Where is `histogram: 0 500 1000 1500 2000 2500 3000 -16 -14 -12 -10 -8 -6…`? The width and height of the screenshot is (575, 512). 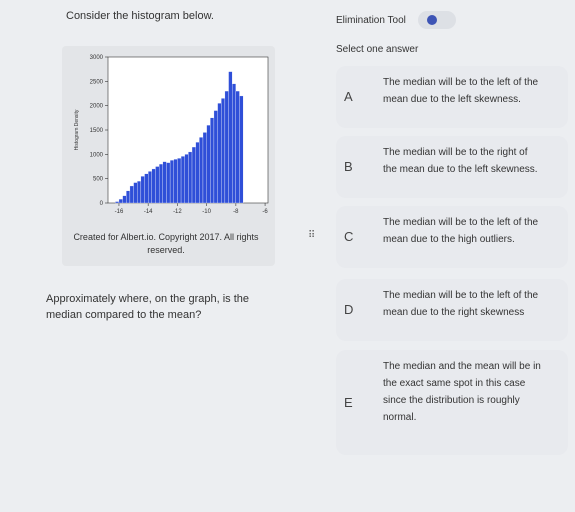
histogram: 0 500 1000 1500 2000 2500 3000 -16 -14 -12 -10 -8 -6… is located at coordinates (171, 135).